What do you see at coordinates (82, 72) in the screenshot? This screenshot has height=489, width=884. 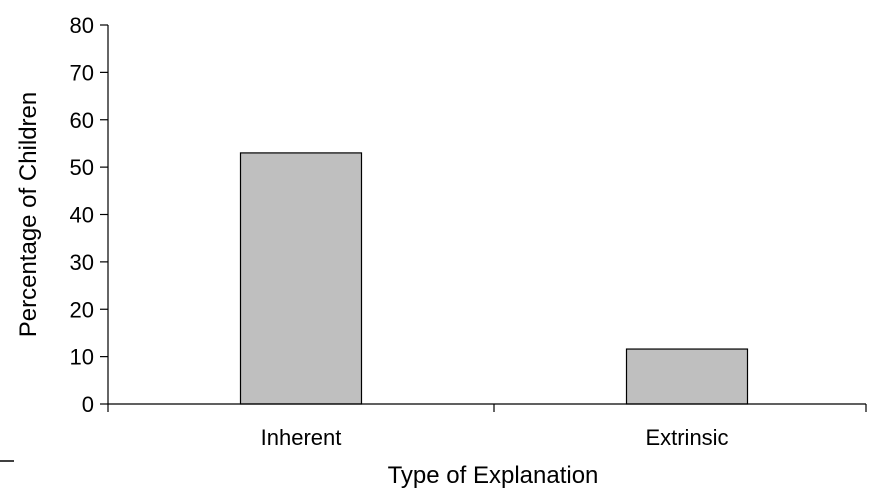 I see `y-tick-label: 70` at bounding box center [82, 72].